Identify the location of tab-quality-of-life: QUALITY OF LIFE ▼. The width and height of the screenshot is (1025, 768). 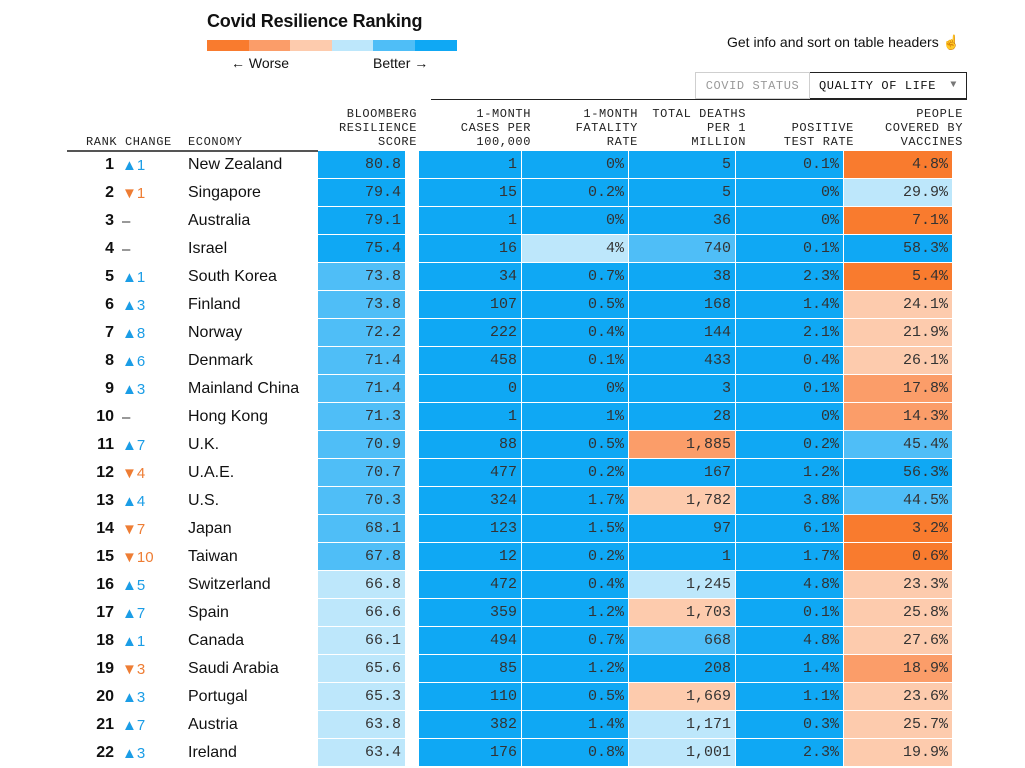
(888, 85).